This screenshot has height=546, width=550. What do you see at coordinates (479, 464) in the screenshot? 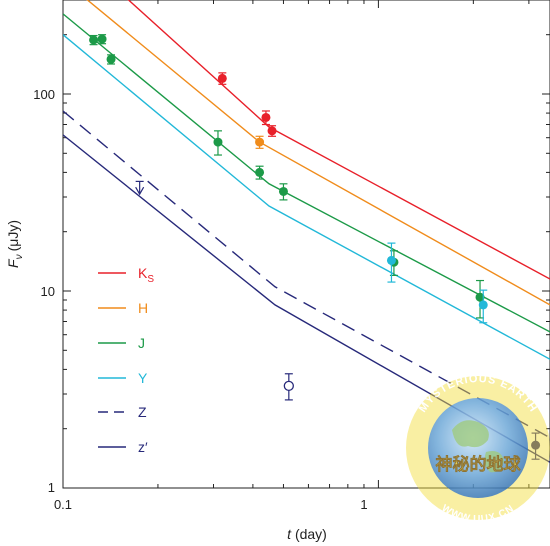
I see `watermark-middle-text: 神秘的地球` at bounding box center [479, 464].